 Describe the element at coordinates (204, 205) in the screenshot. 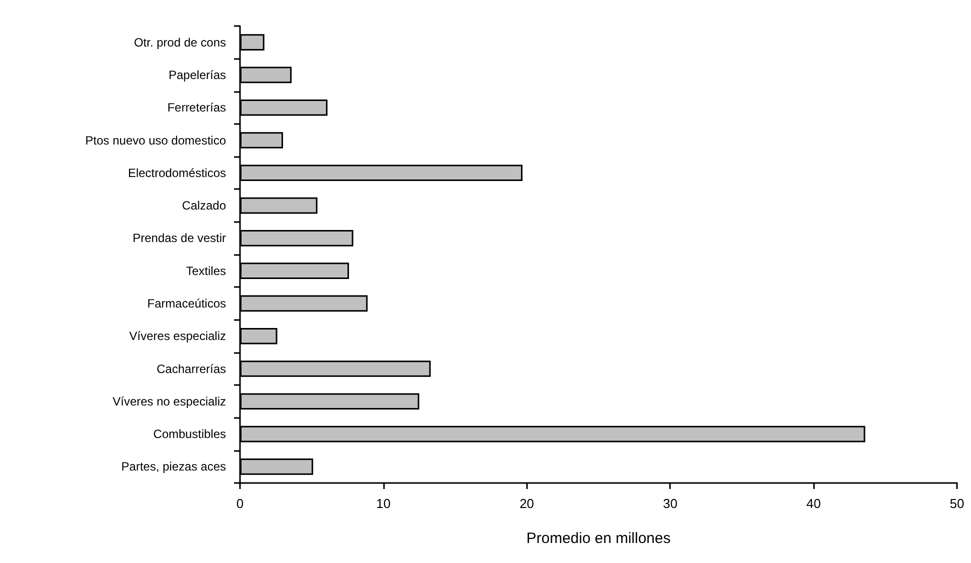

I see `y-tick-label: Calzado` at that location.